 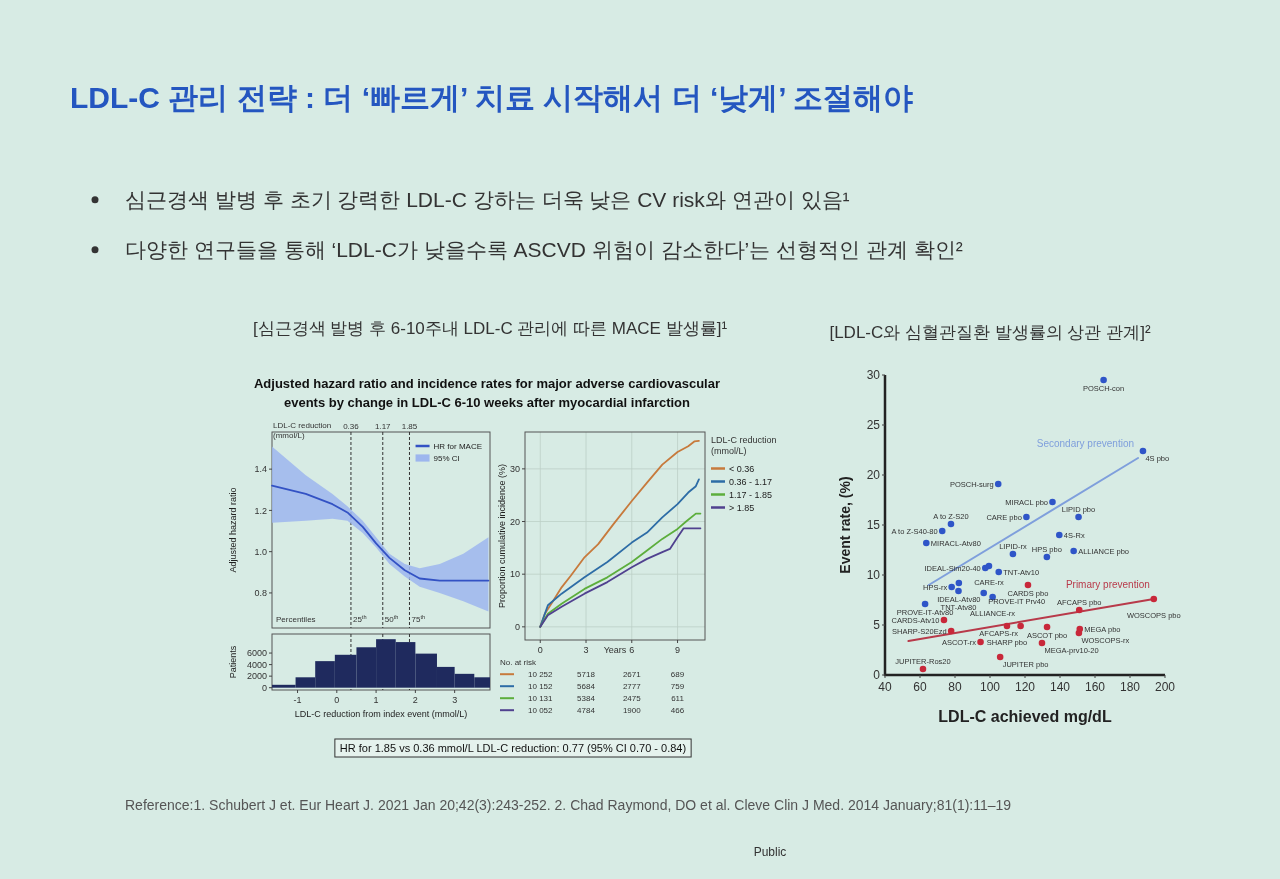 I want to click on x-tick-label: 100, so click(x=990, y=687).